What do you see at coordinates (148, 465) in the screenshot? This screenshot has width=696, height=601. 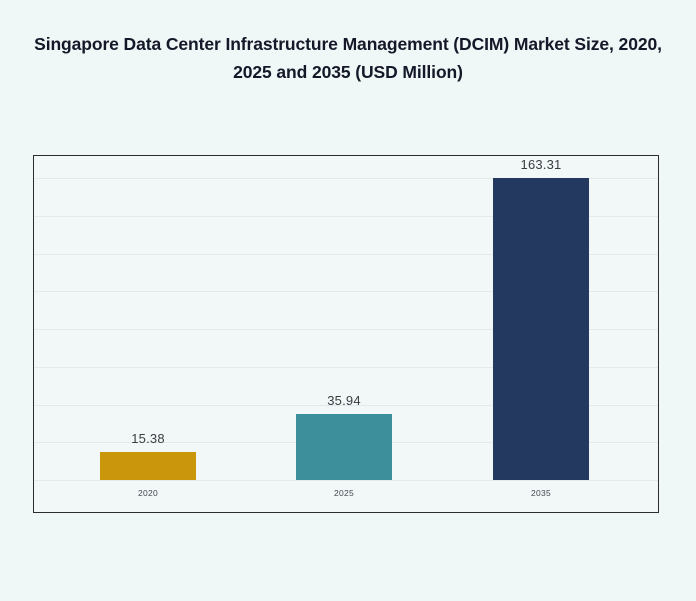 I see `bar-2020` at bounding box center [148, 465].